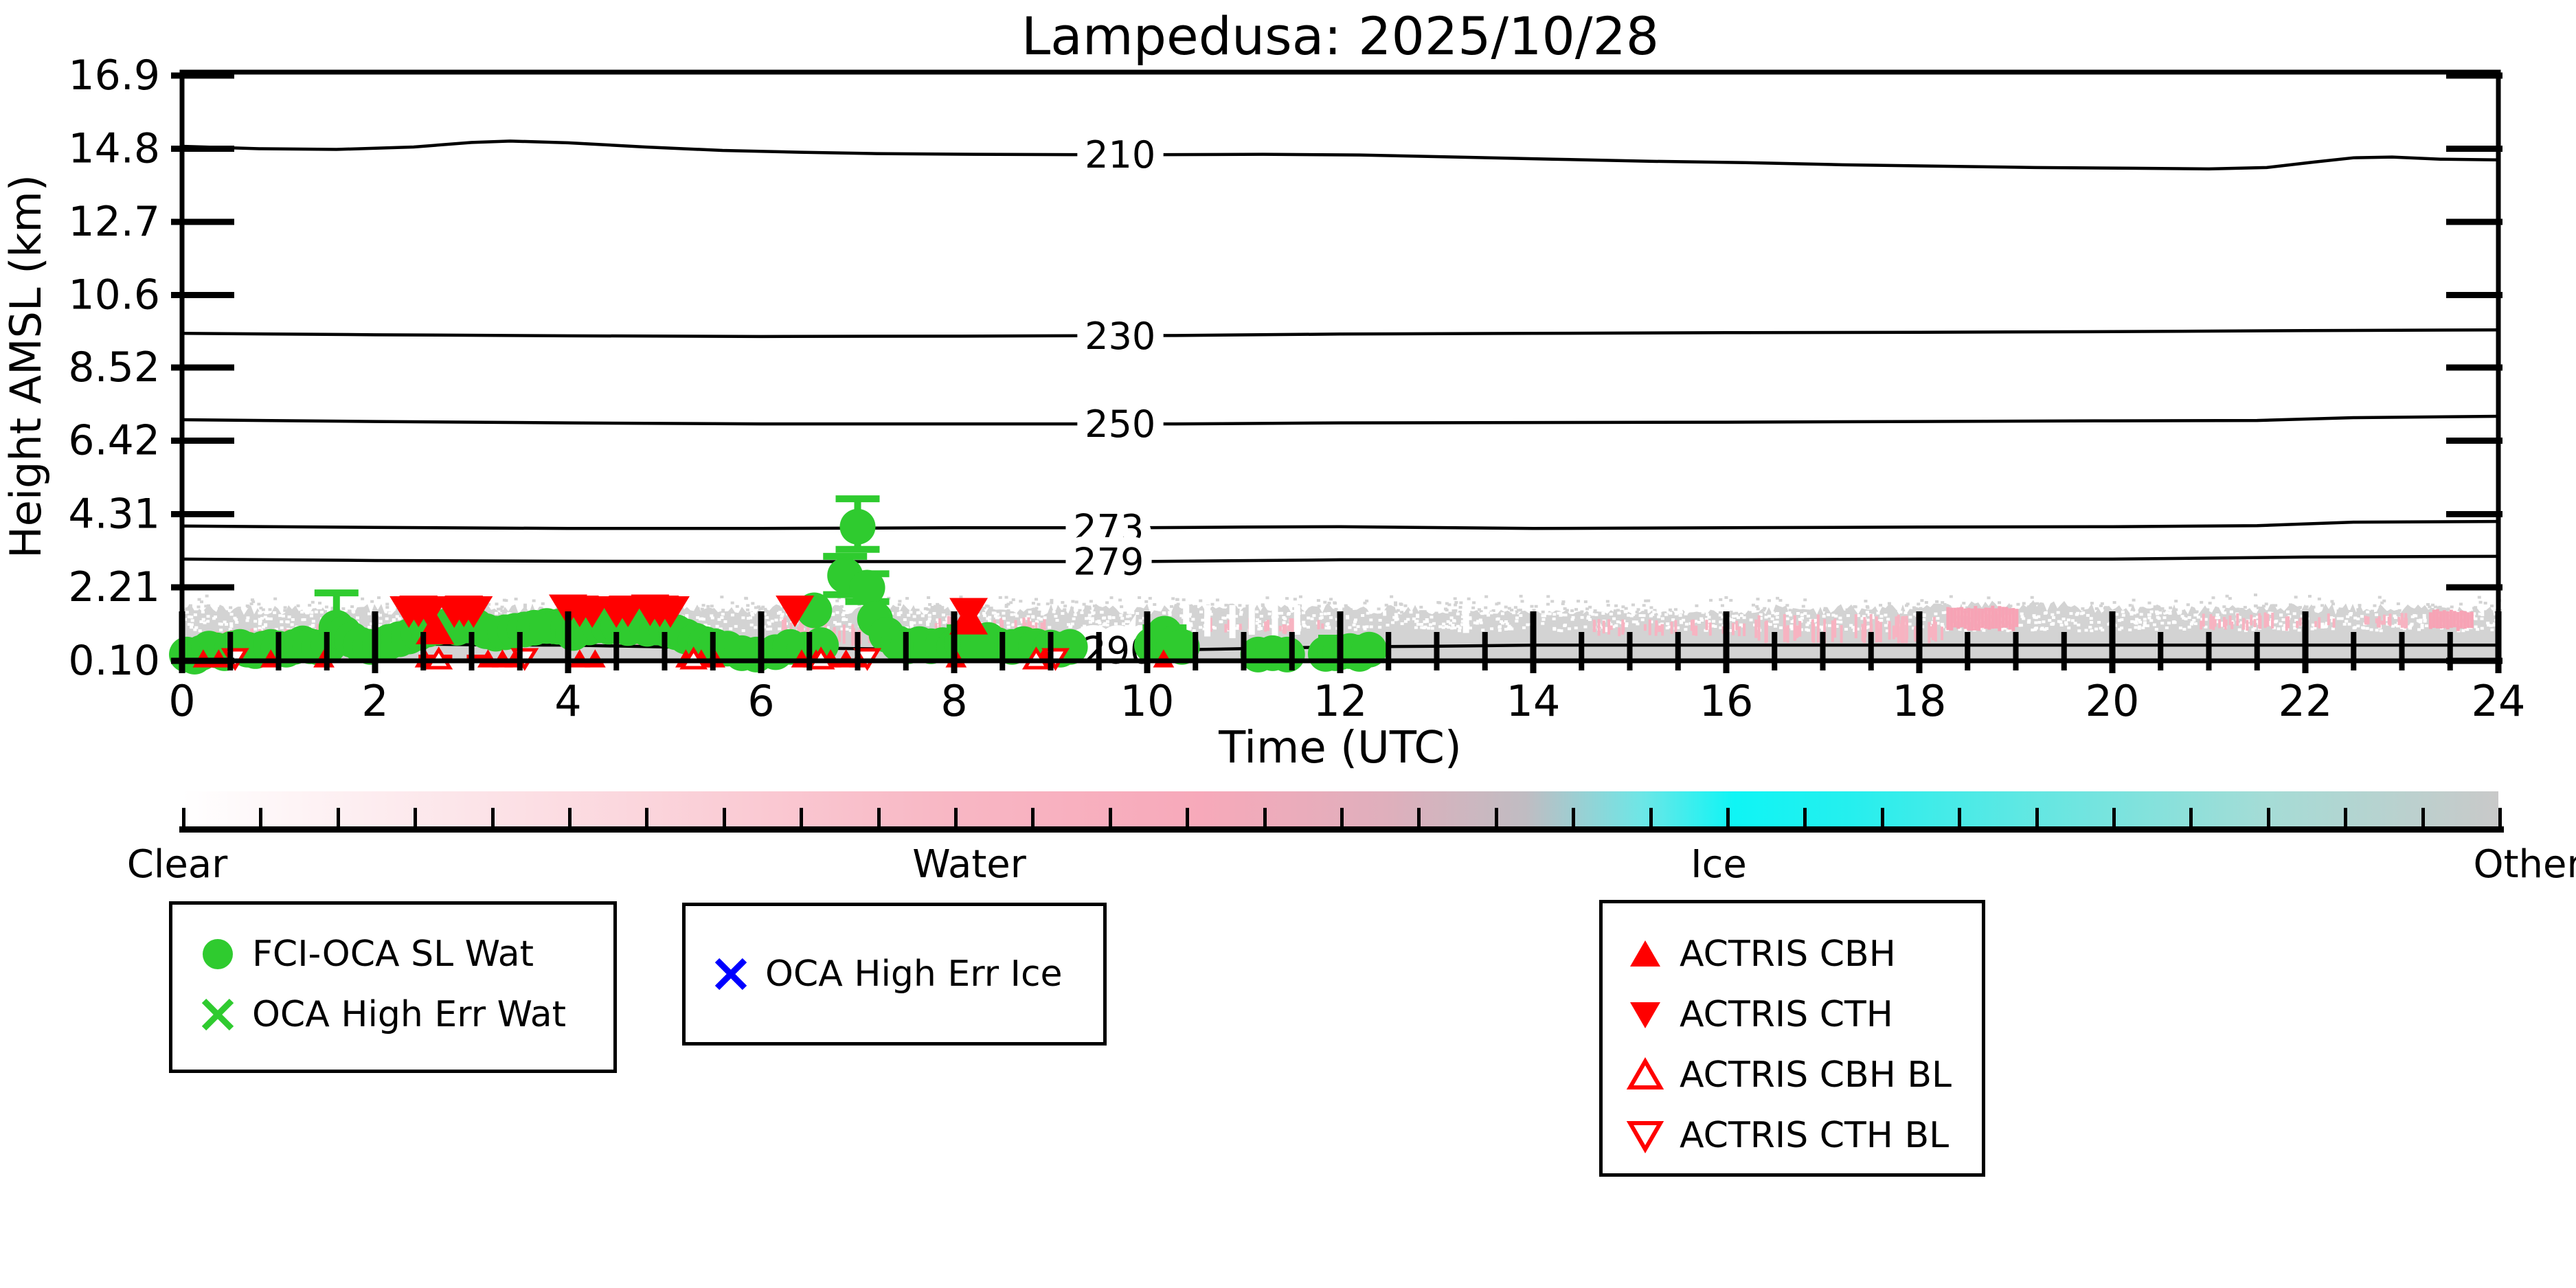  What do you see at coordinates (1920, 701) in the screenshot?
I see `x-tick-label: 18` at bounding box center [1920, 701].